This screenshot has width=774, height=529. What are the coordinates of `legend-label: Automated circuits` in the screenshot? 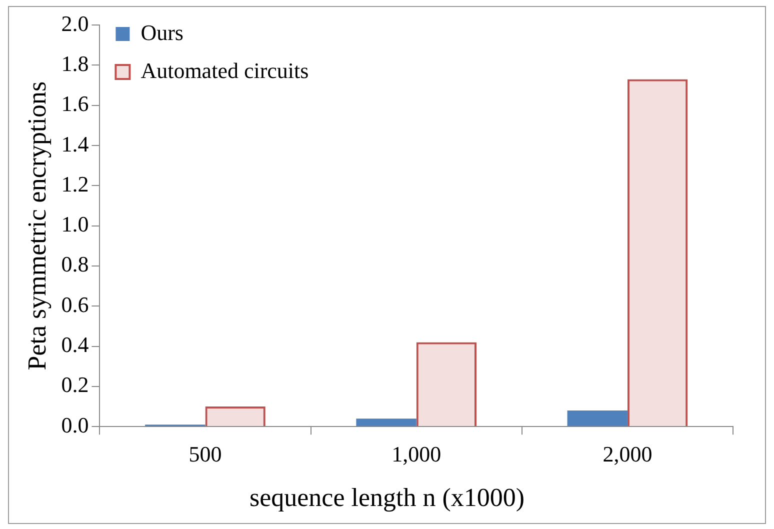 It's located at (224, 70).